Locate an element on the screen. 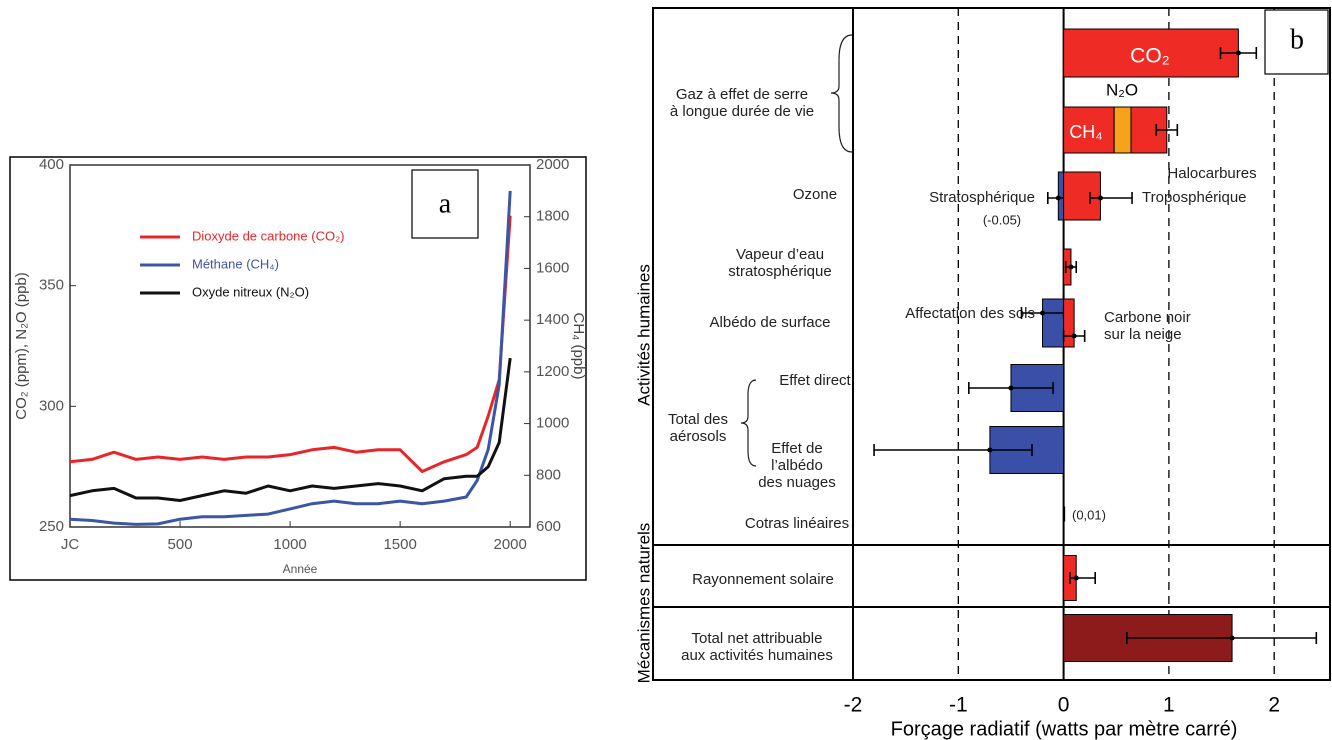 The width and height of the screenshot is (1332, 740). bar-name: Stratosphérique is located at coordinates (982, 197).